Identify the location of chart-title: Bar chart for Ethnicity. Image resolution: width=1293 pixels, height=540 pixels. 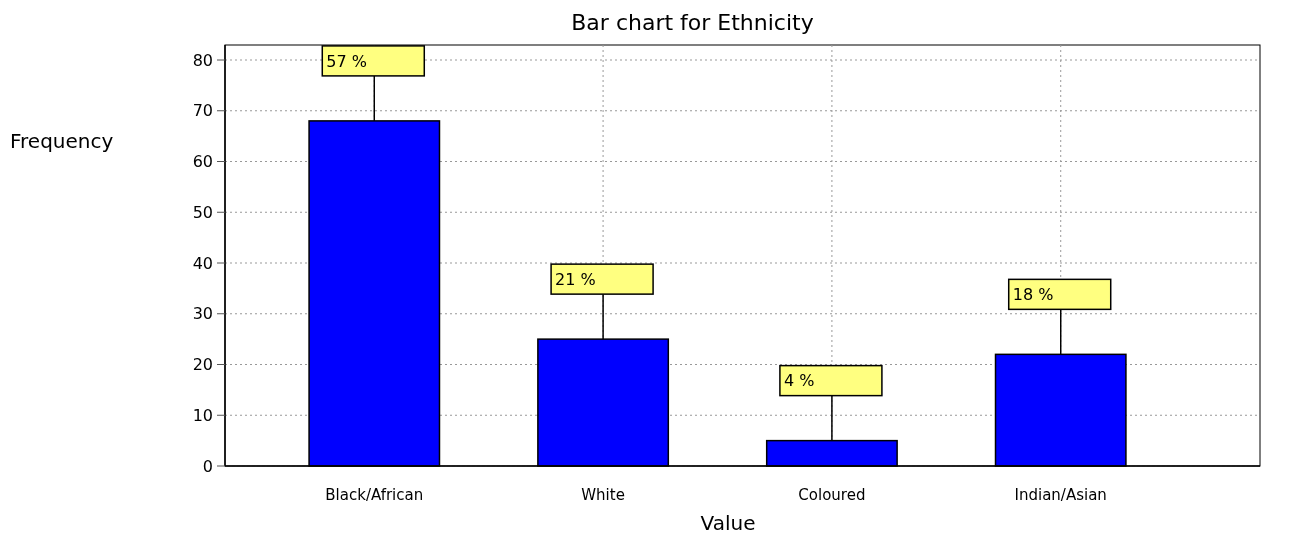
(692, 22).